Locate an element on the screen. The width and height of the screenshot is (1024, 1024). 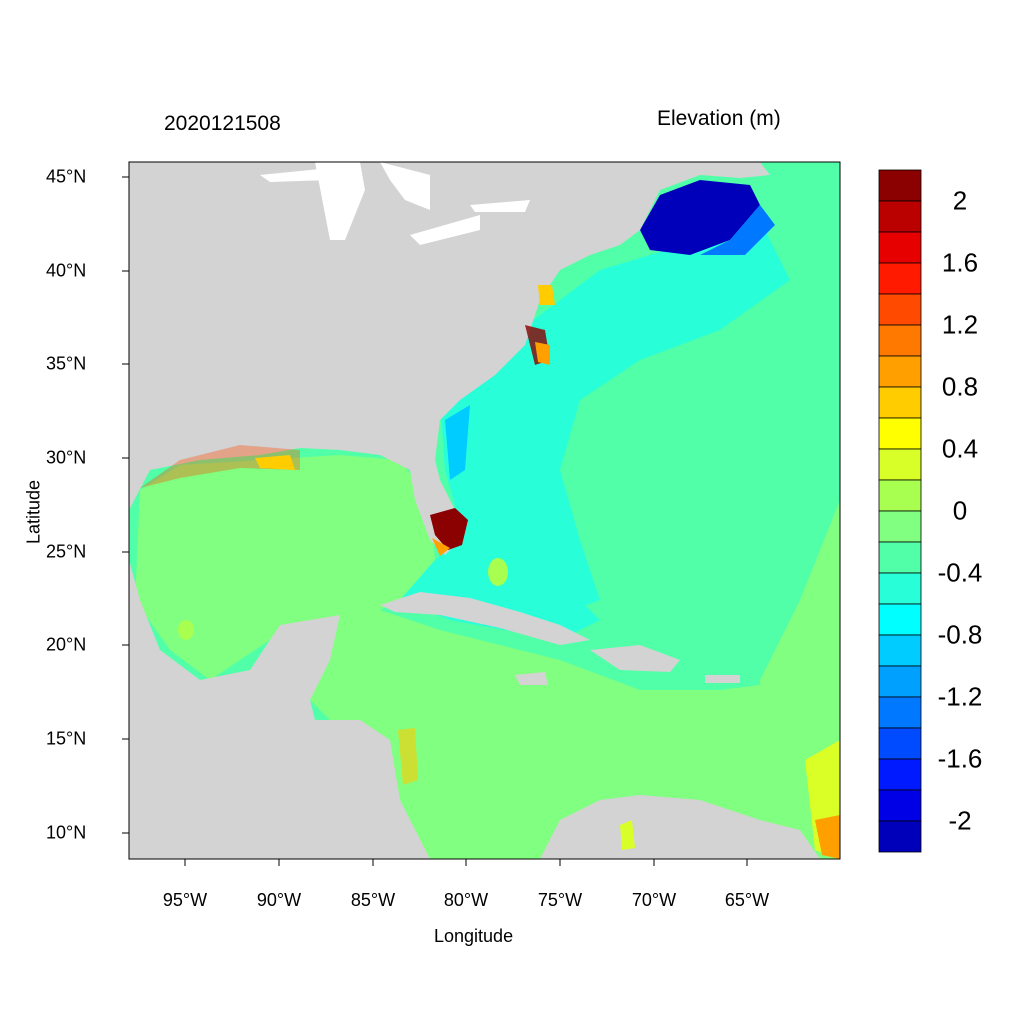
y-tick-marks is located at coordinates (125, 505).